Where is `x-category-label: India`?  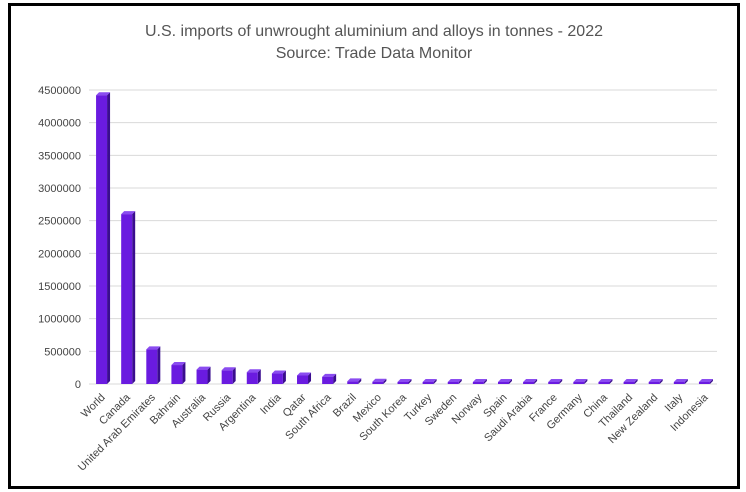
x-category-label: India is located at coordinates (271, 404).